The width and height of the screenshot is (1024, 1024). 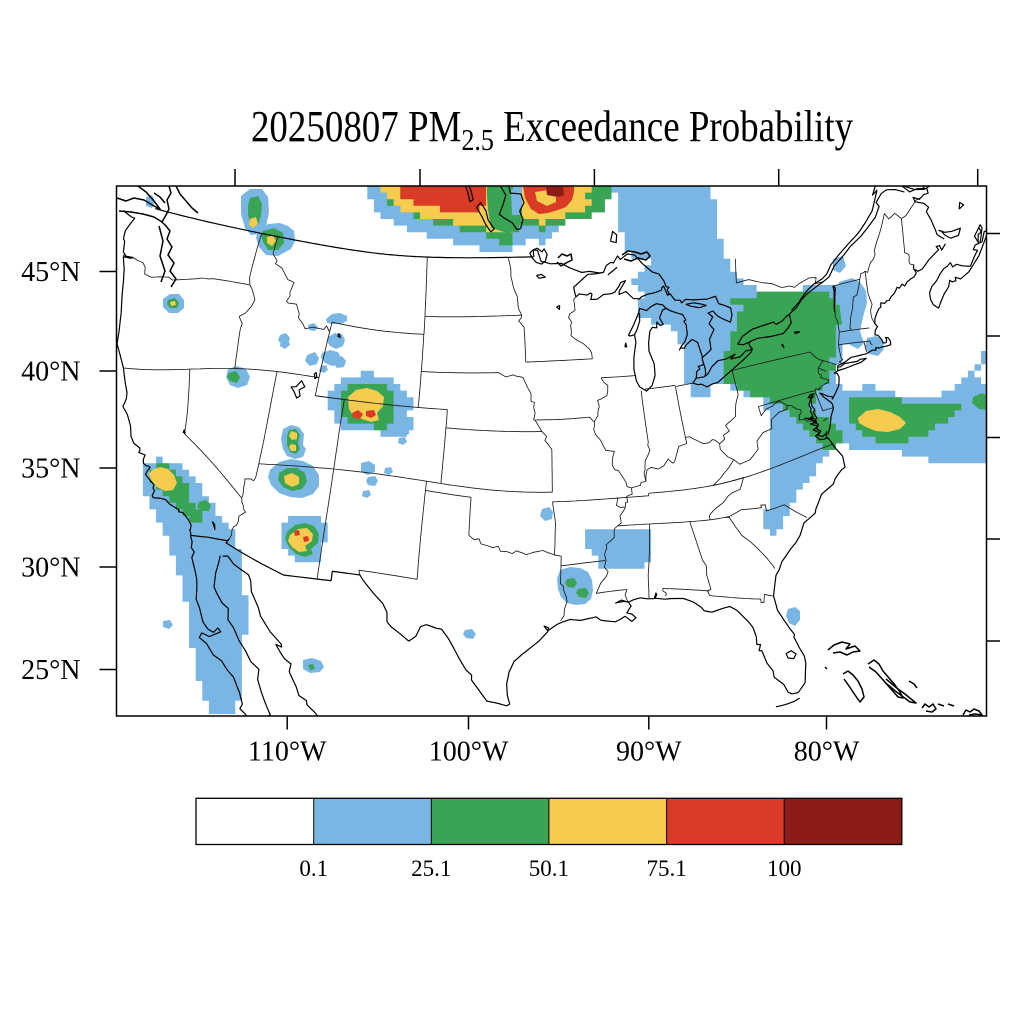 What do you see at coordinates (50, 670) in the screenshot?
I see `svg-text: 25°N` at bounding box center [50, 670].